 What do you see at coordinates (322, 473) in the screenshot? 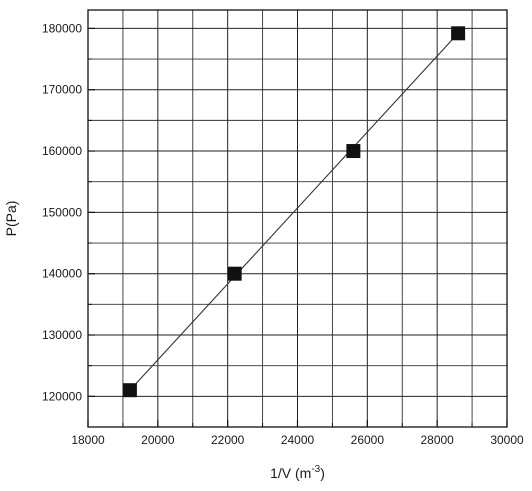
I see `x-axis-title-close: )` at bounding box center [322, 473].